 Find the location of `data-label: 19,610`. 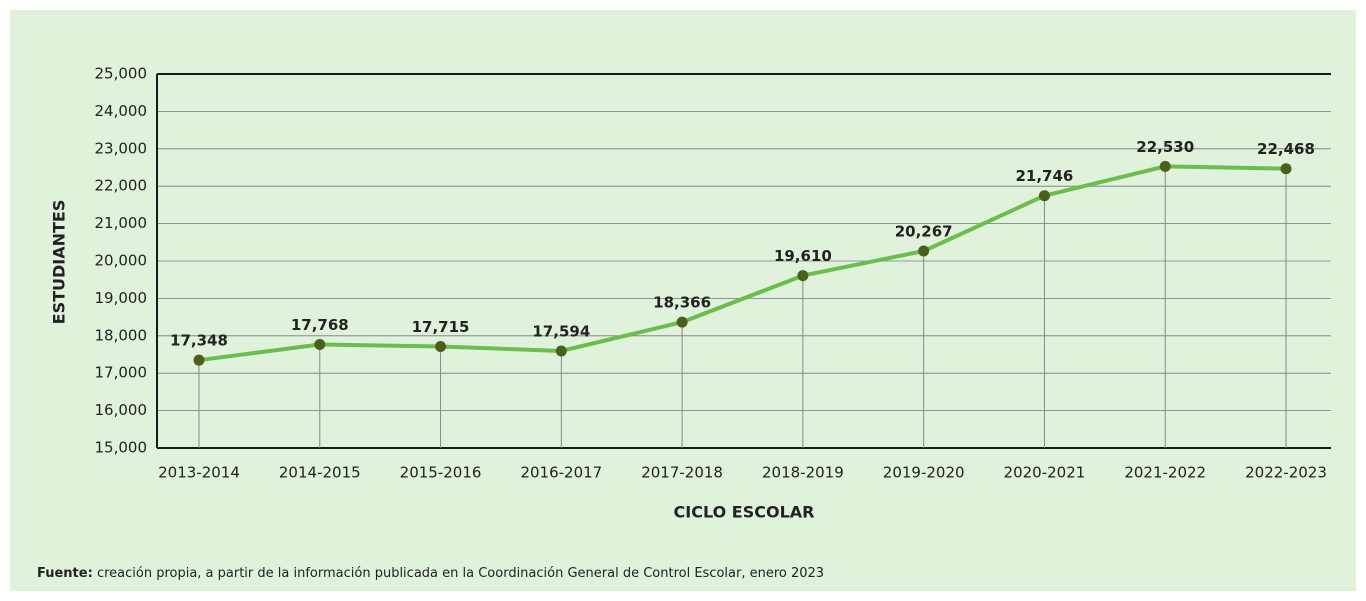

data-label: 19,610 is located at coordinates (803, 256).